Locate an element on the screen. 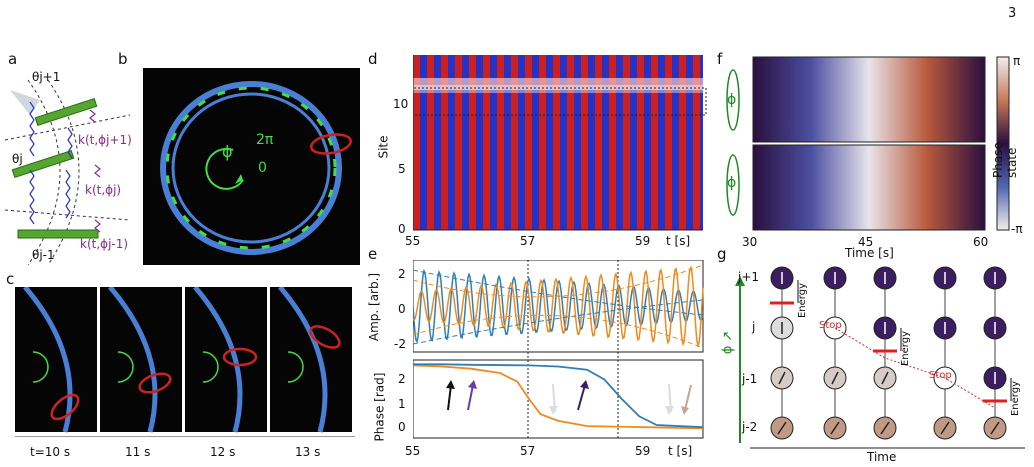 Image resolution: width=1034 pixels, height=467 pixels. panel-label-g: g is located at coordinates (722, 254).